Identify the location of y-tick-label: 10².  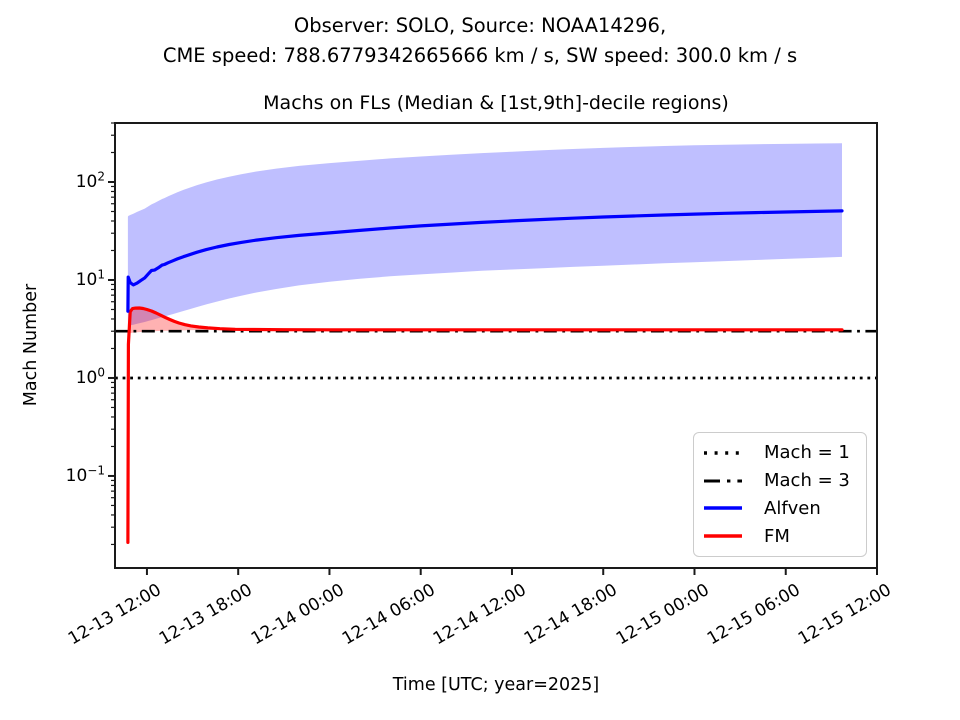
(90, 180).